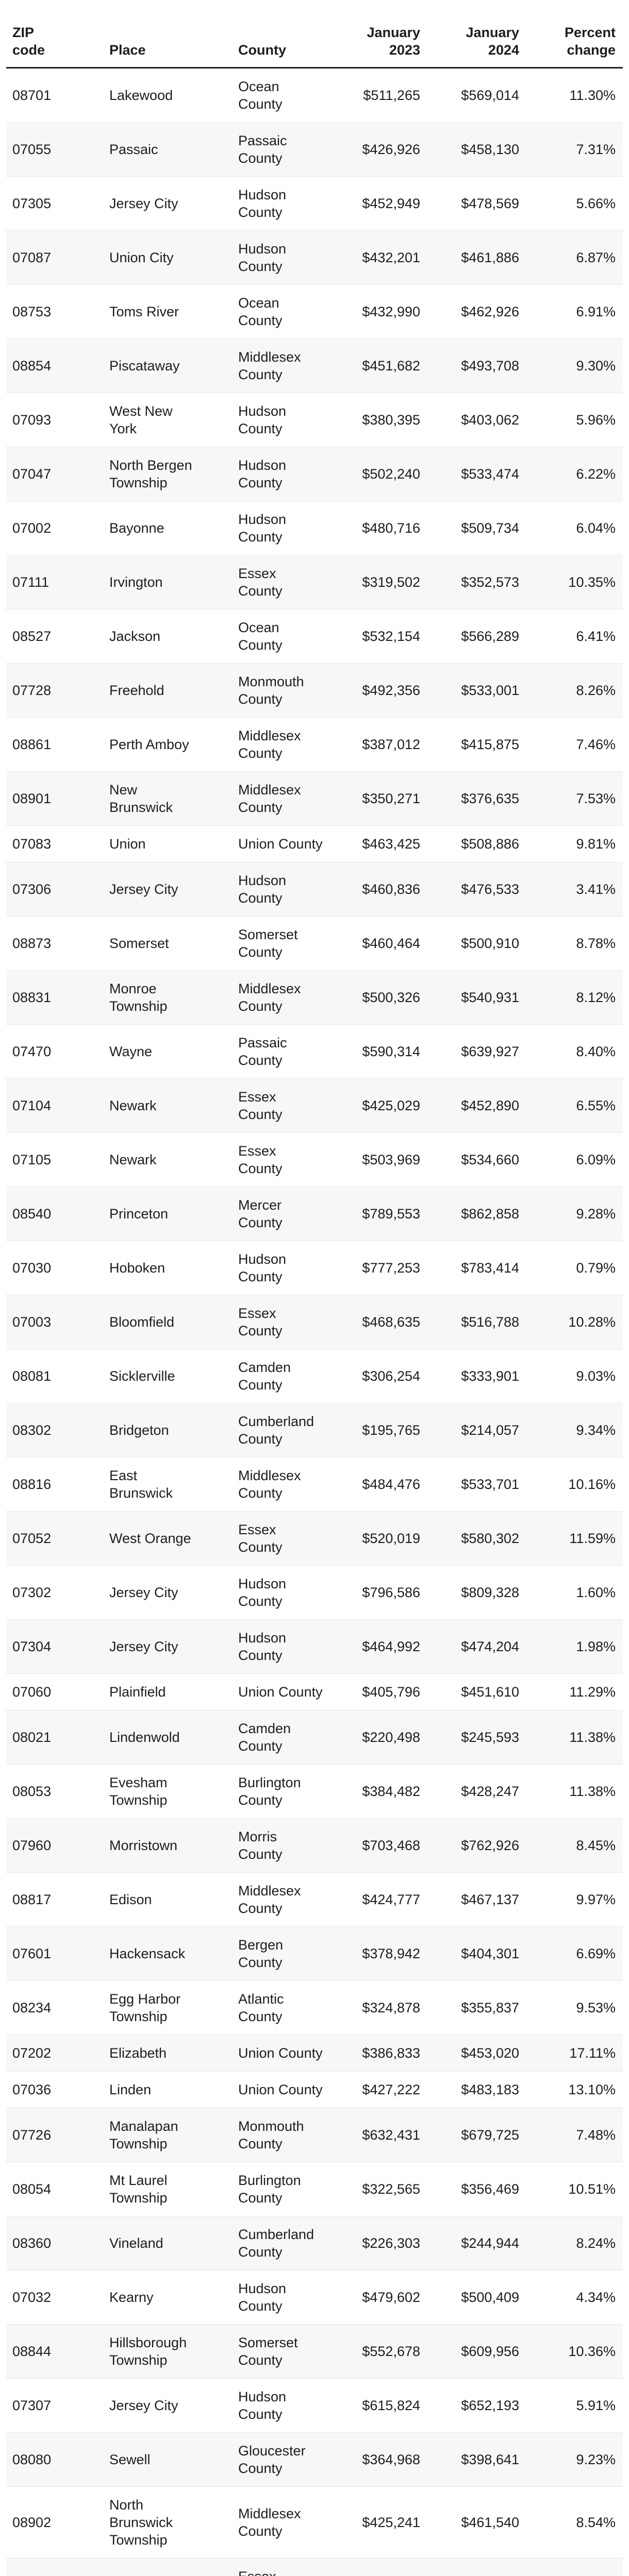 The height and width of the screenshot is (2576, 629). What do you see at coordinates (571, 1593) in the screenshot?
I see `cell-percent-change: 1.60%` at bounding box center [571, 1593].